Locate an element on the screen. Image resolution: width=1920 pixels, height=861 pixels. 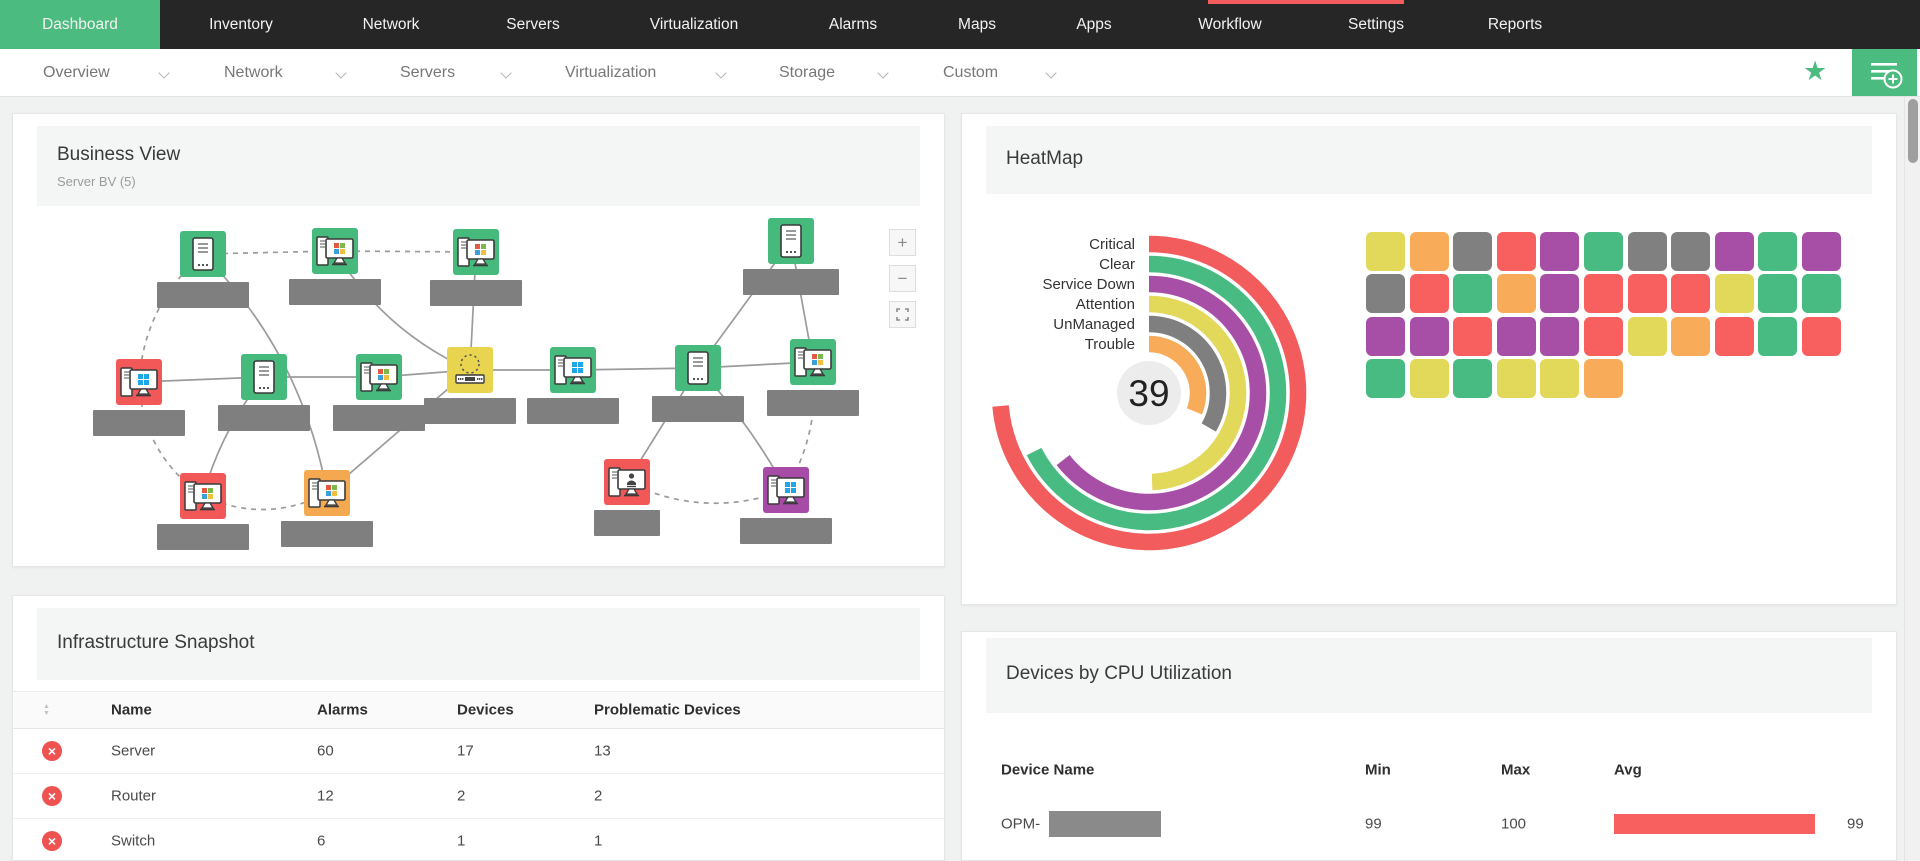
nav-tab-servers: Servers is located at coordinates (533, 24).